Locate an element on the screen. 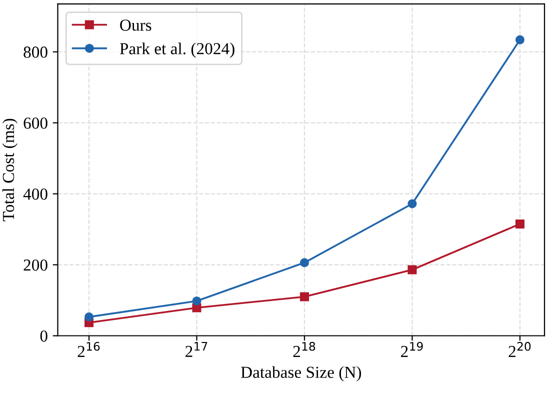 The height and width of the screenshot is (395, 550). y-tick-label: 0 is located at coordinates (44, 336).